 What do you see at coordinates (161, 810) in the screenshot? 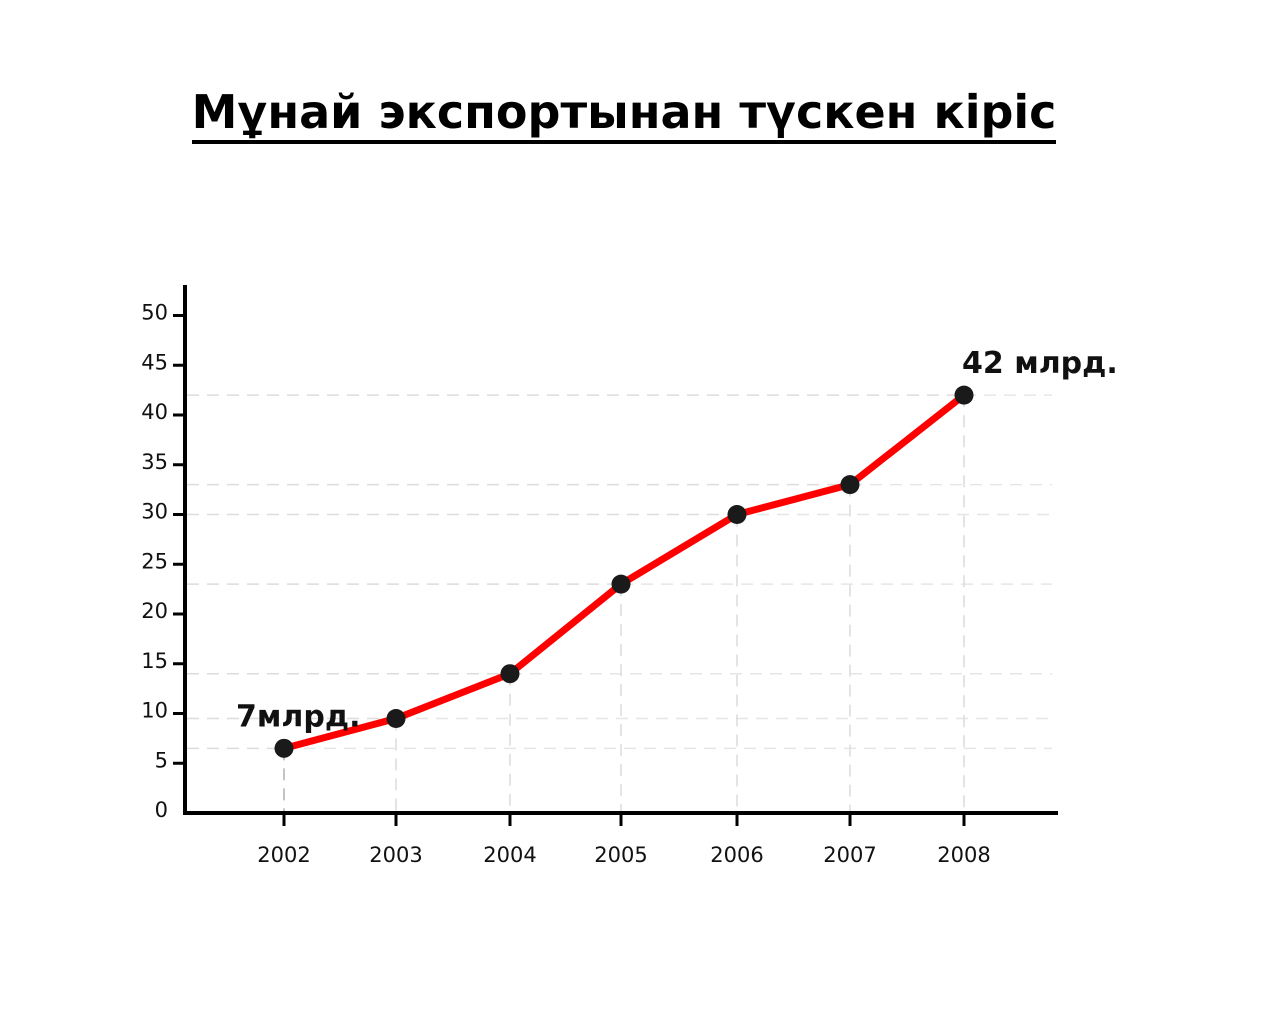
I see `y-tick-label: 0` at bounding box center [161, 810].